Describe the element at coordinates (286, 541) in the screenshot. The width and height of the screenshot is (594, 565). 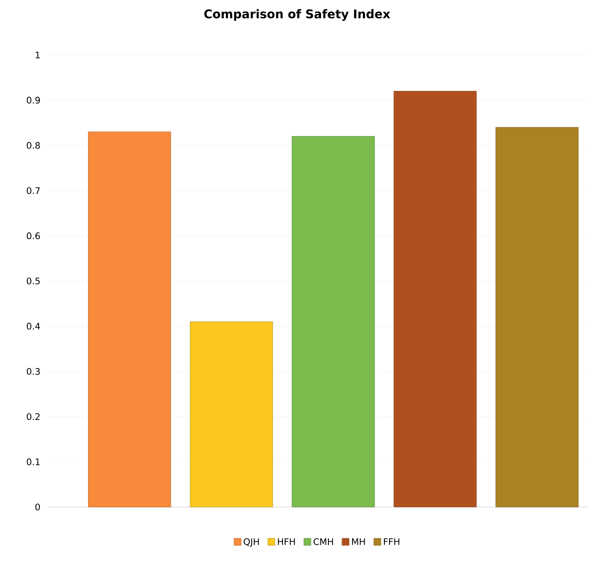
I see `legend-label: HFH` at that location.